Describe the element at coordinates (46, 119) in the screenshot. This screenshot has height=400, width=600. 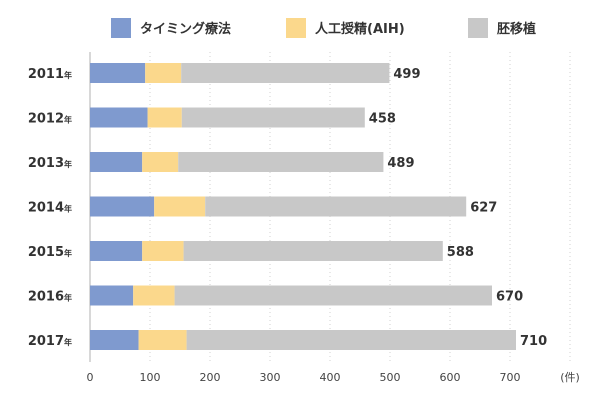
I see `category-year: 2012` at that location.